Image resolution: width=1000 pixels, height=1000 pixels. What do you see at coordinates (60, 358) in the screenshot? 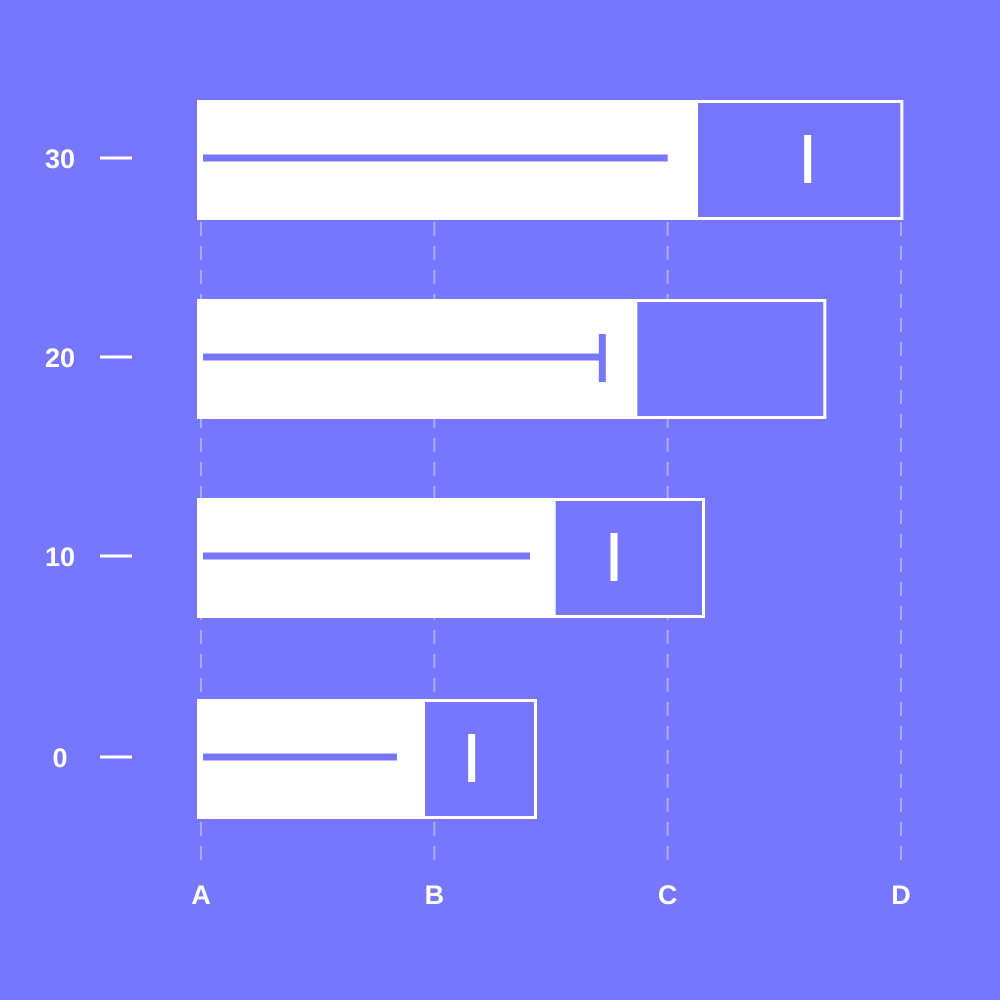
I see `y-tick-label-20: 20` at bounding box center [60, 358].